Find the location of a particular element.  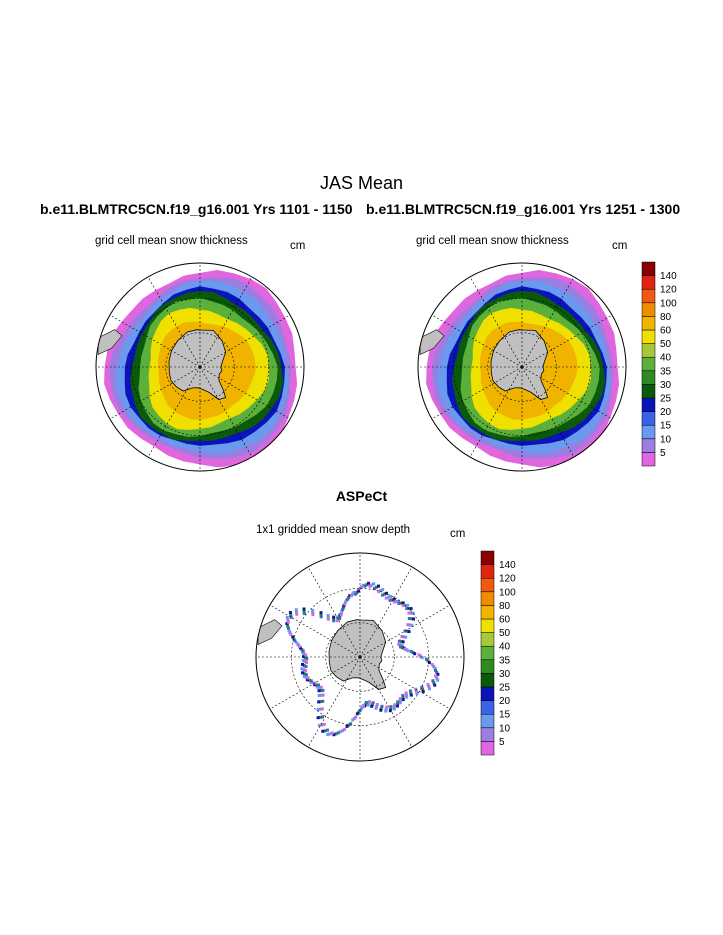

colorbar-bottom-tick-label: 25 is located at coordinates (505, 688).